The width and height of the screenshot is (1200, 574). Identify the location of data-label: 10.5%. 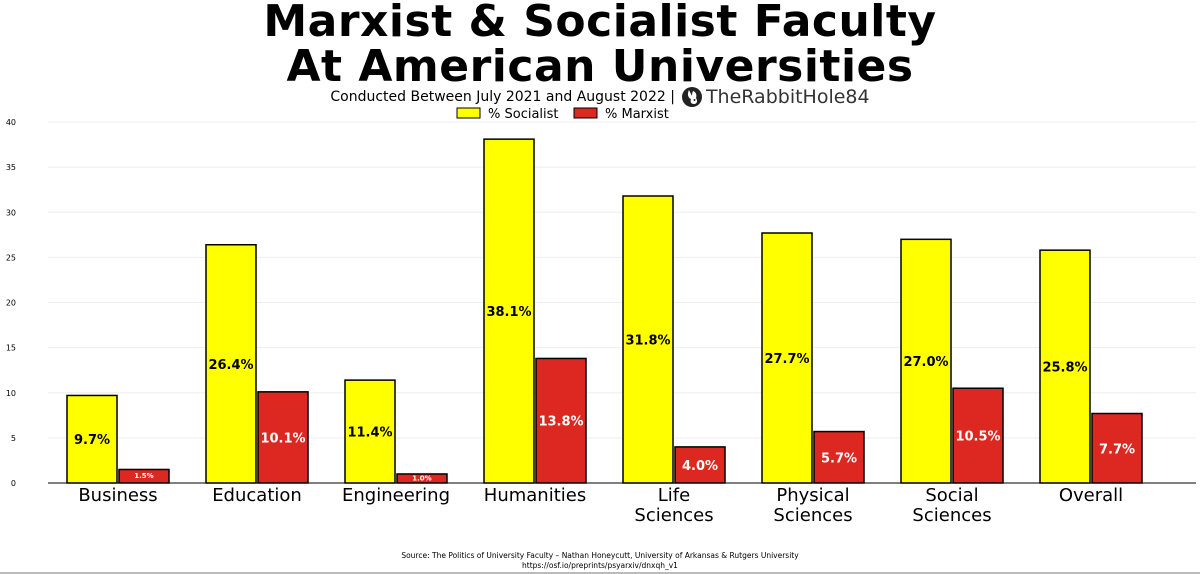
(977, 437).